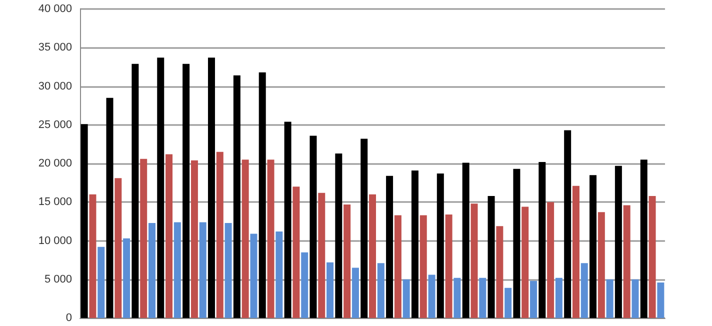  I want to click on y-tick-label: 40 000, so click(55, 9).